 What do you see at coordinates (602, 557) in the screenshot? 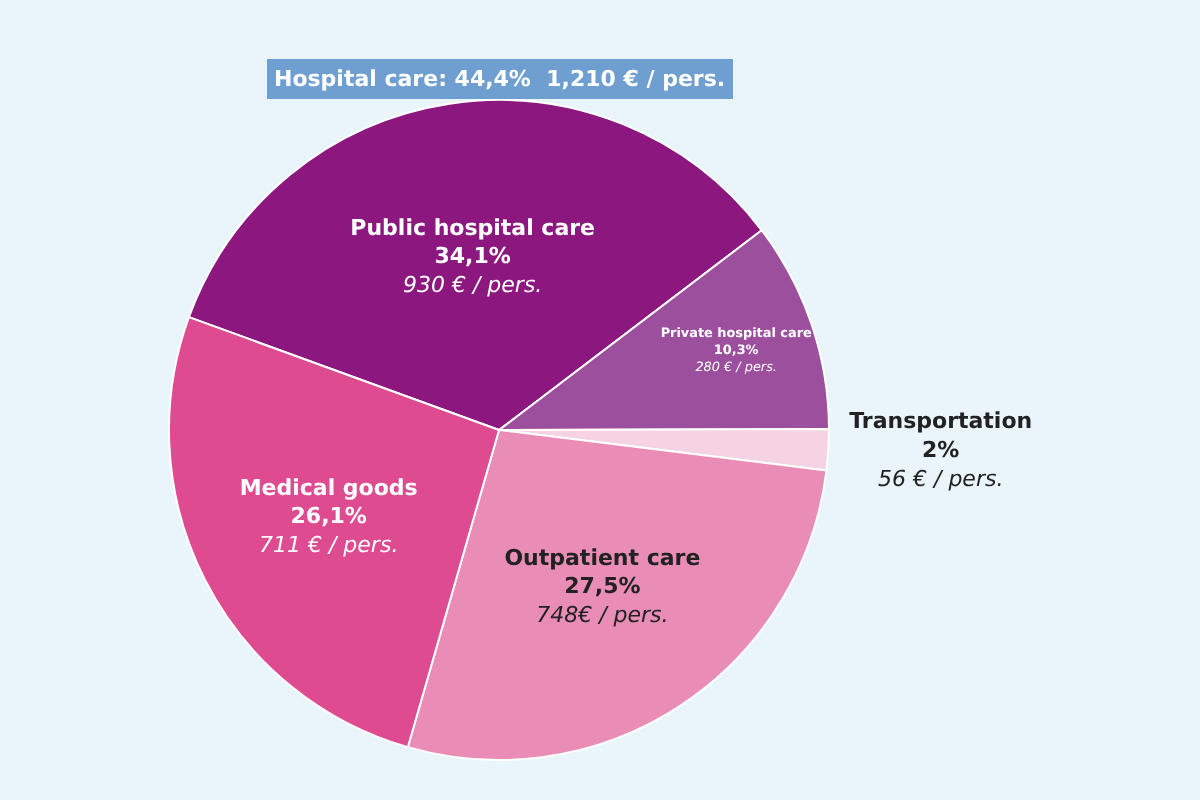
I see `slice-label: Outpatient care` at bounding box center [602, 557].